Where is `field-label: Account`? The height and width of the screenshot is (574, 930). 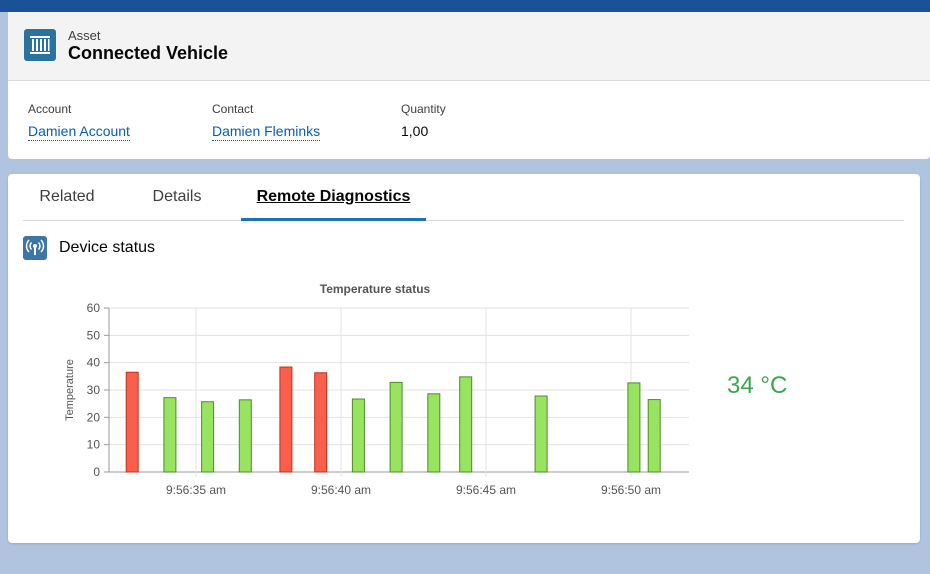
field-label: Account is located at coordinates (50, 109).